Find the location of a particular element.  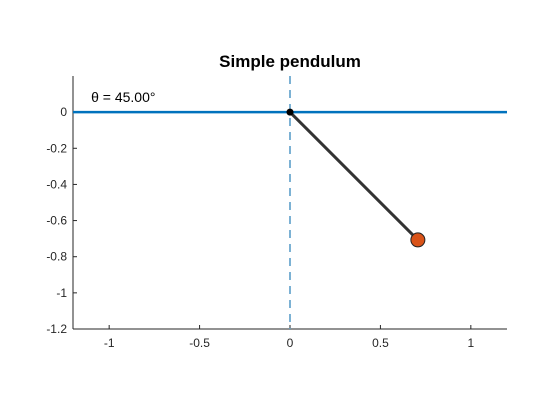

pendulum-pivot is located at coordinates (290, 112).